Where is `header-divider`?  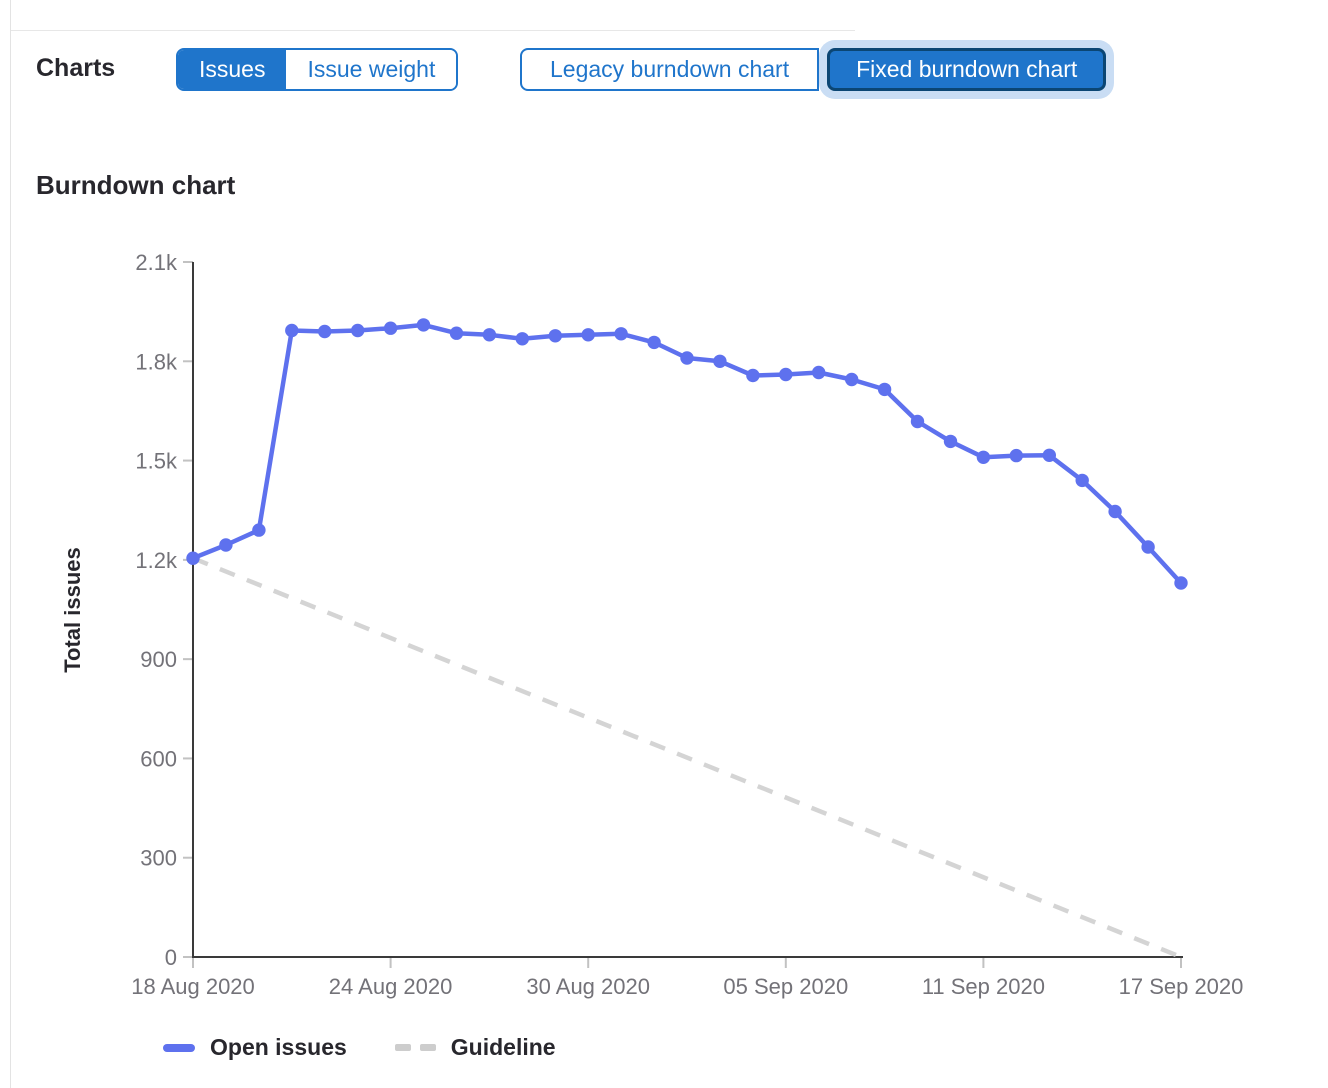
header-divider is located at coordinates (433, 30).